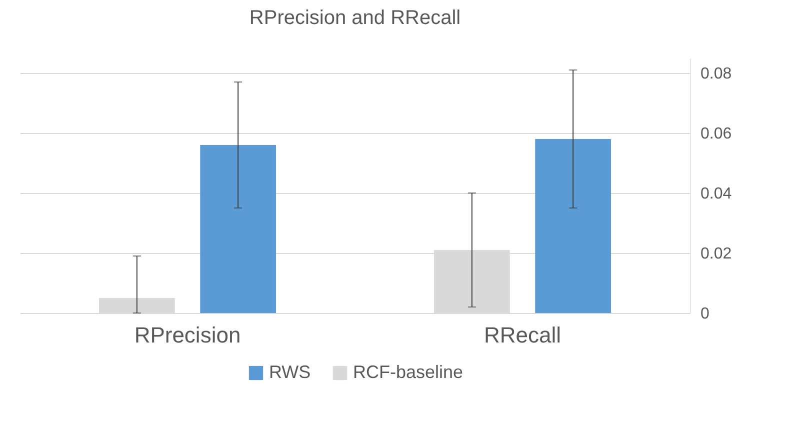 This screenshot has height=447, width=787. What do you see at coordinates (408, 372) in the screenshot?
I see `legend-label: RCF-baseline` at bounding box center [408, 372].